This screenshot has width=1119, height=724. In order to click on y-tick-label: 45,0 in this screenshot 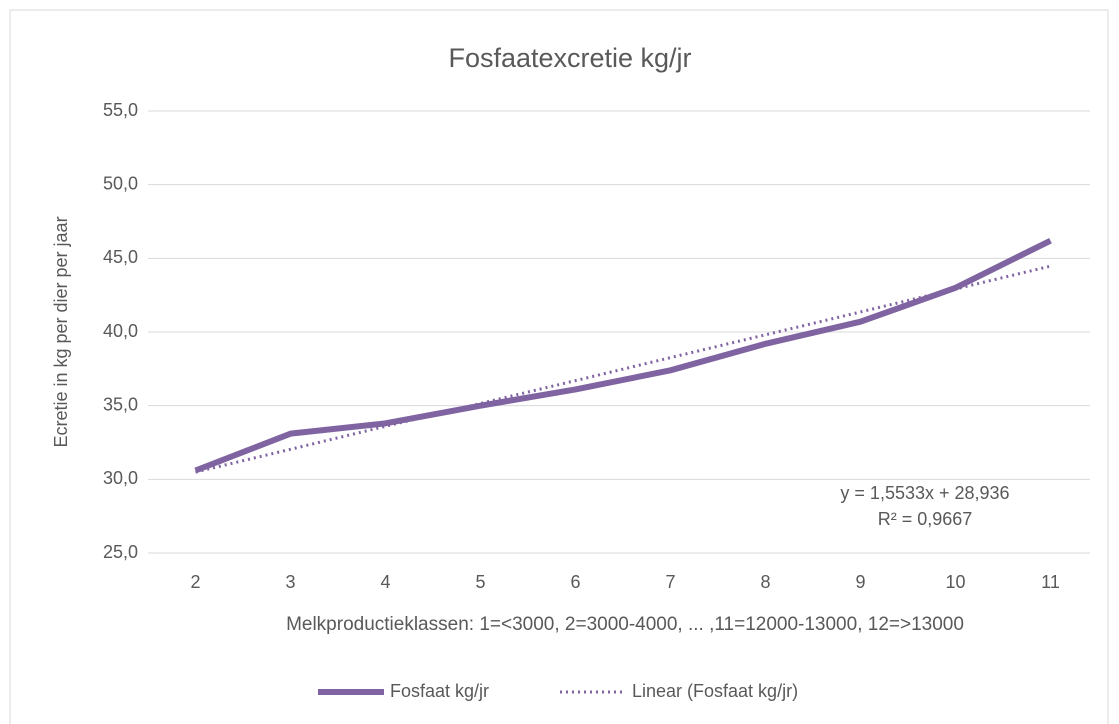, I will do `click(120, 257)`.